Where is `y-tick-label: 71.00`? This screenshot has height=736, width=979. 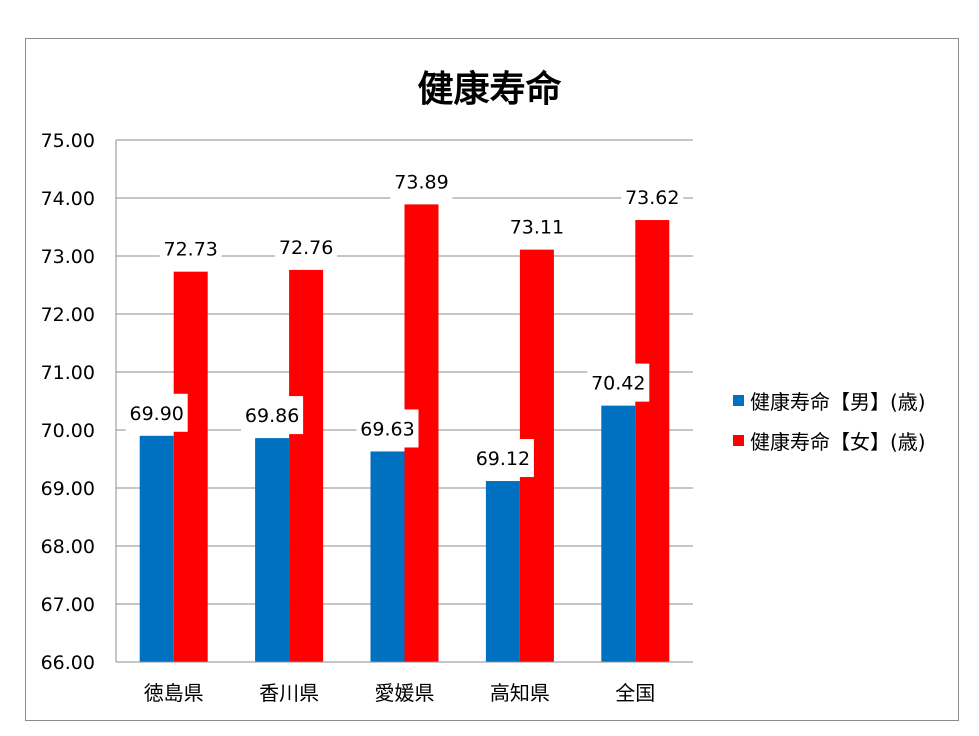
y-tick-label: 71.00 is located at coordinates (68, 373).